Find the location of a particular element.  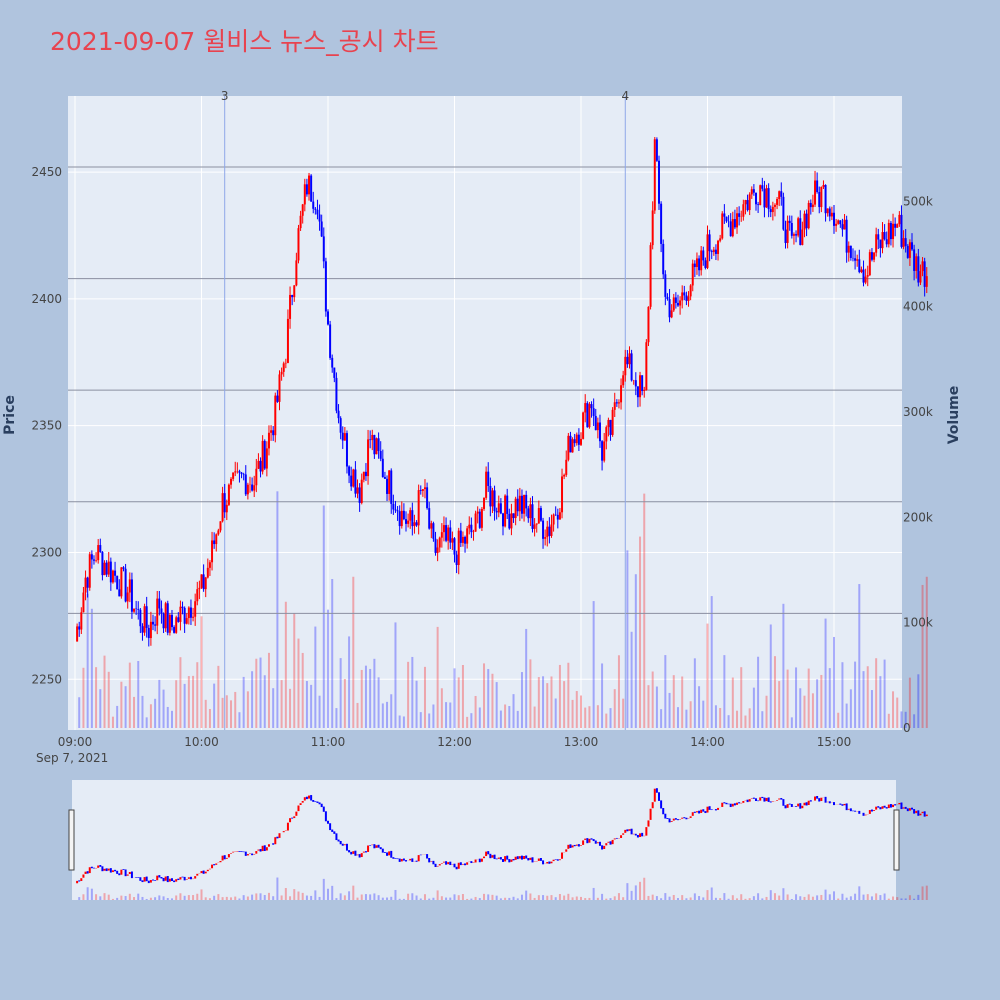

range-slider-right-handle is located at coordinates (896, 840).